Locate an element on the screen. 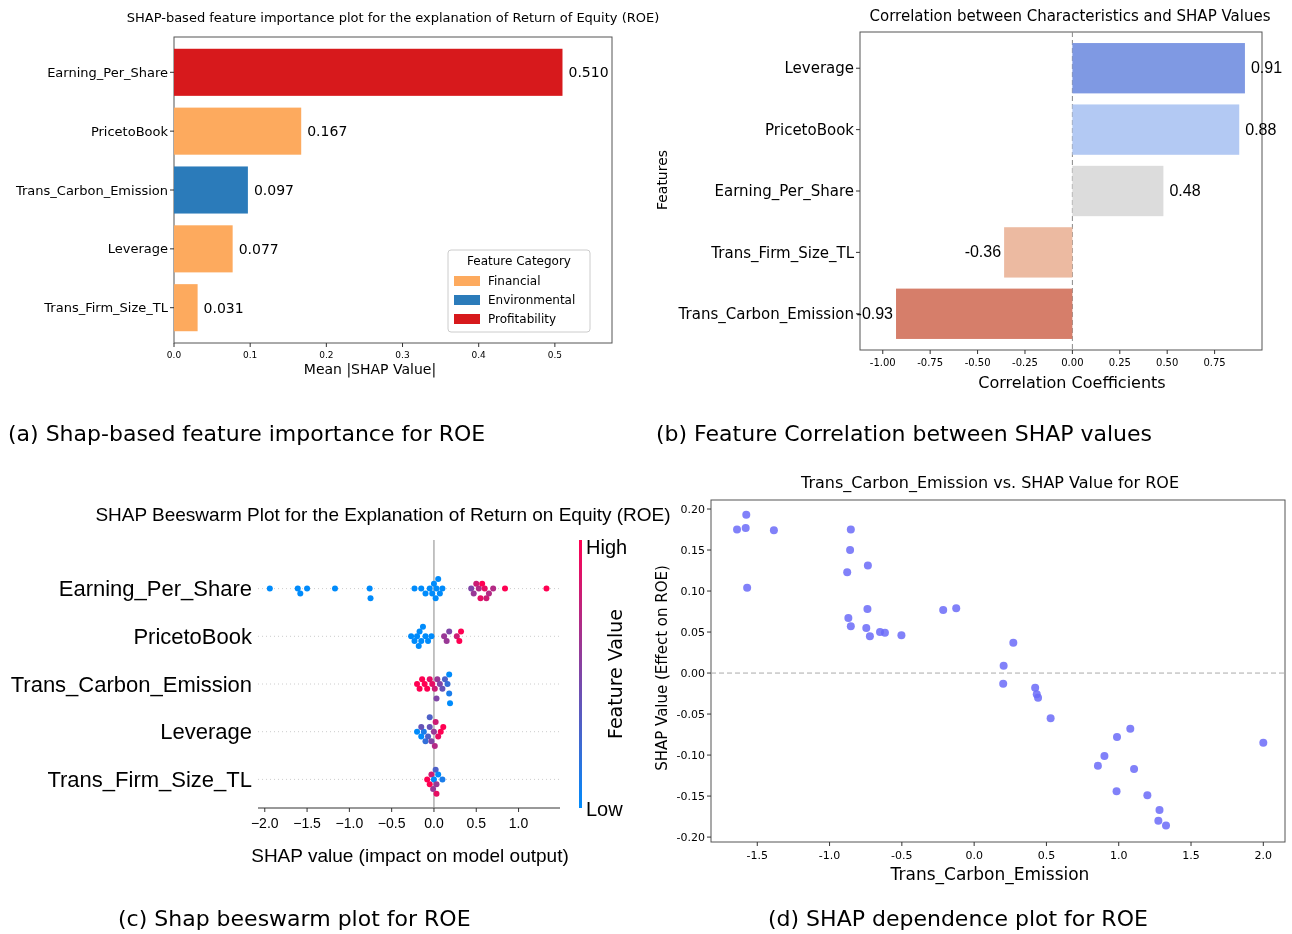 This screenshot has height=934, width=1292. color-bar-title: Feature Value is located at coordinates (615, 674).